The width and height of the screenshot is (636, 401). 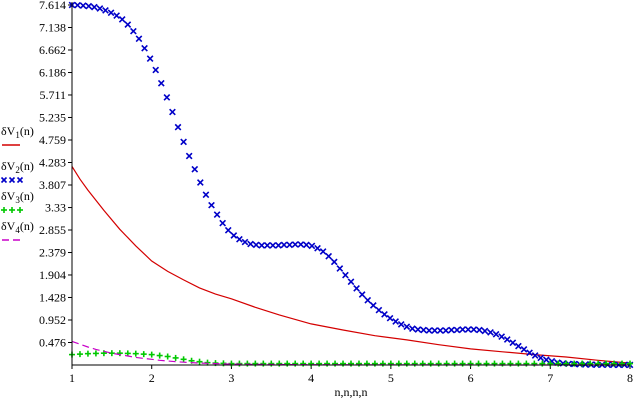 I want to click on y-tick-label: 5.711, so click(x=52, y=95).